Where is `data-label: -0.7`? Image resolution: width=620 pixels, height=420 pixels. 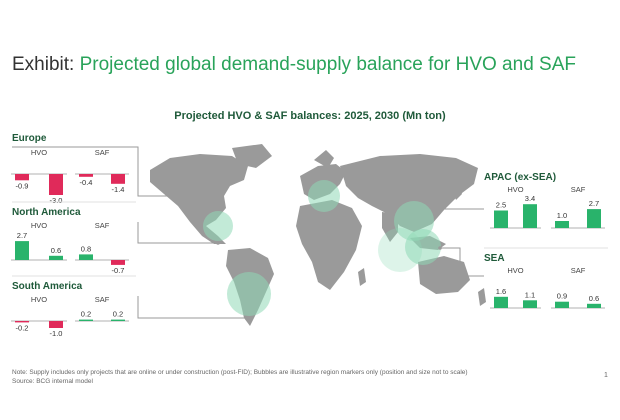 data-label: -0.7 is located at coordinates (118, 270).